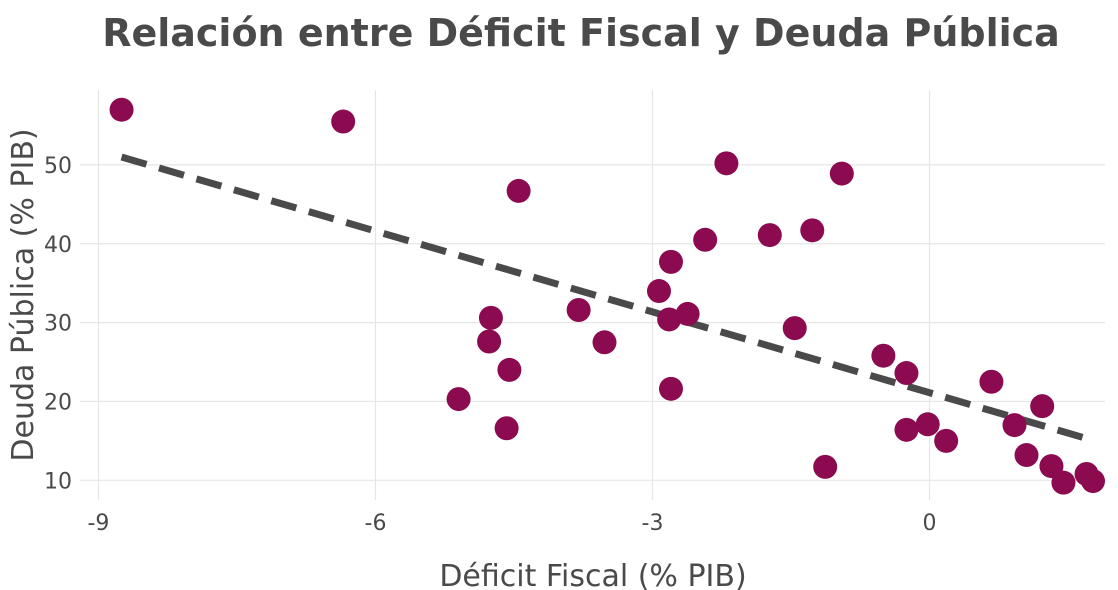  Describe the element at coordinates (653, 523) in the screenshot. I see `x-tick-label: -3` at that location.